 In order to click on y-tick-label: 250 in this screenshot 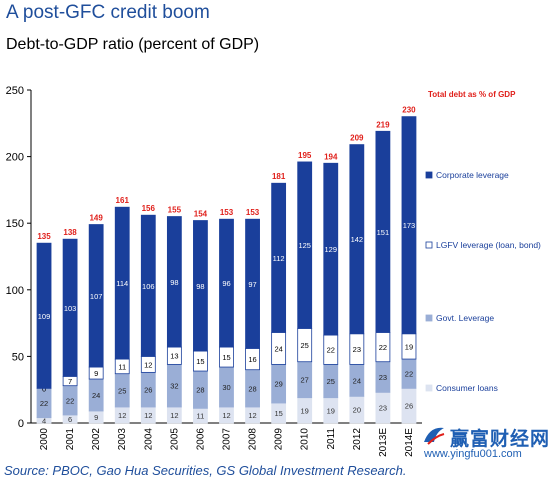, I will do `click(15, 91)`.